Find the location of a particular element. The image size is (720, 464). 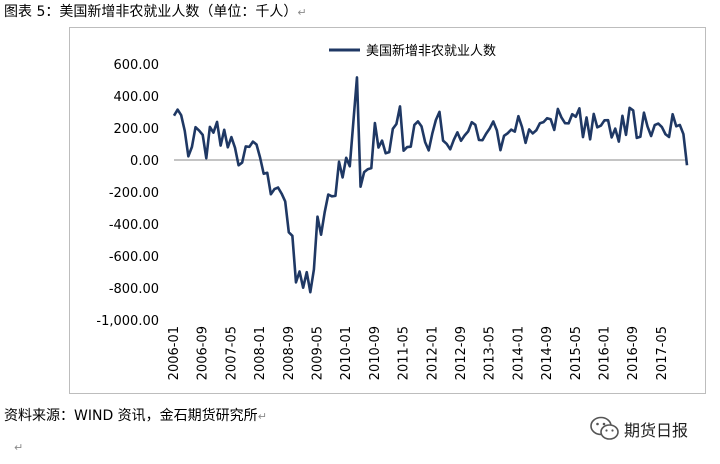

y-tick-label: -200.00 is located at coordinates (134, 193).